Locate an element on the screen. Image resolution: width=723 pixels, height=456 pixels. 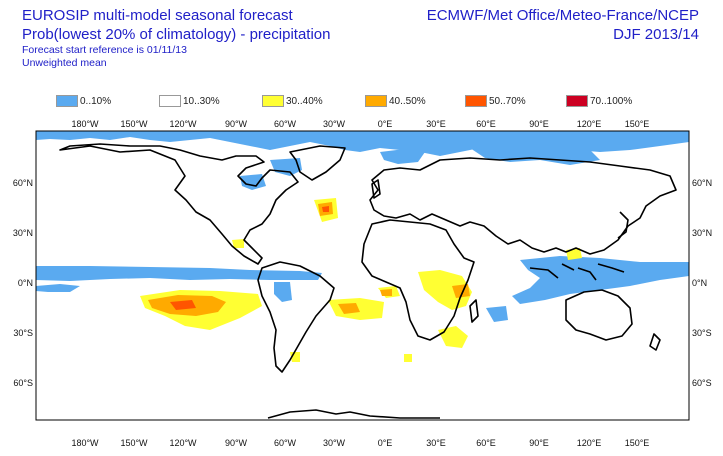
pacific-50-70-area is located at coordinates (183, 305).